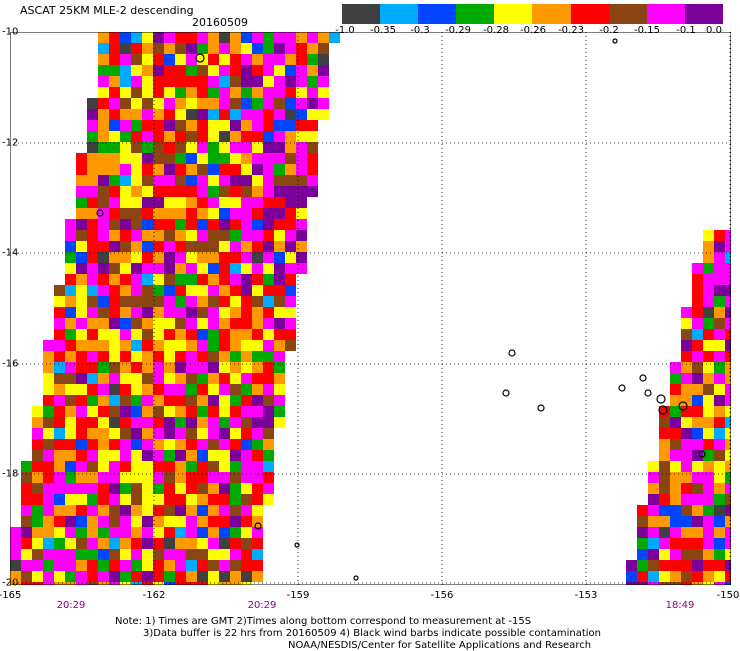  I want to click on colorbar-label: -0.28, so click(496, 30).